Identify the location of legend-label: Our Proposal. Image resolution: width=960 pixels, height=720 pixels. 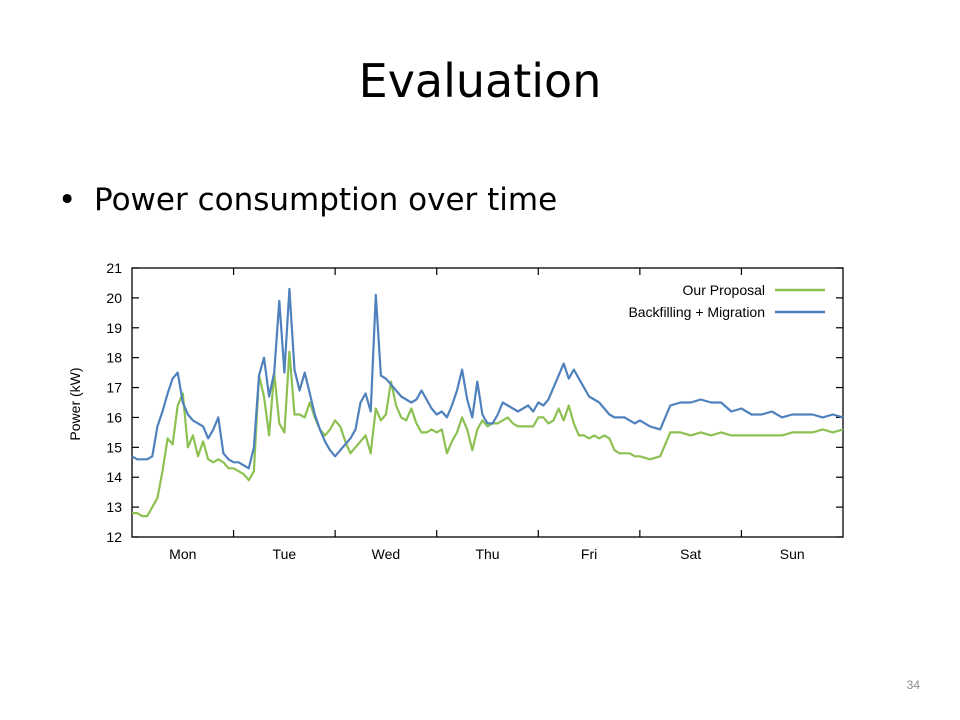
(724, 290).